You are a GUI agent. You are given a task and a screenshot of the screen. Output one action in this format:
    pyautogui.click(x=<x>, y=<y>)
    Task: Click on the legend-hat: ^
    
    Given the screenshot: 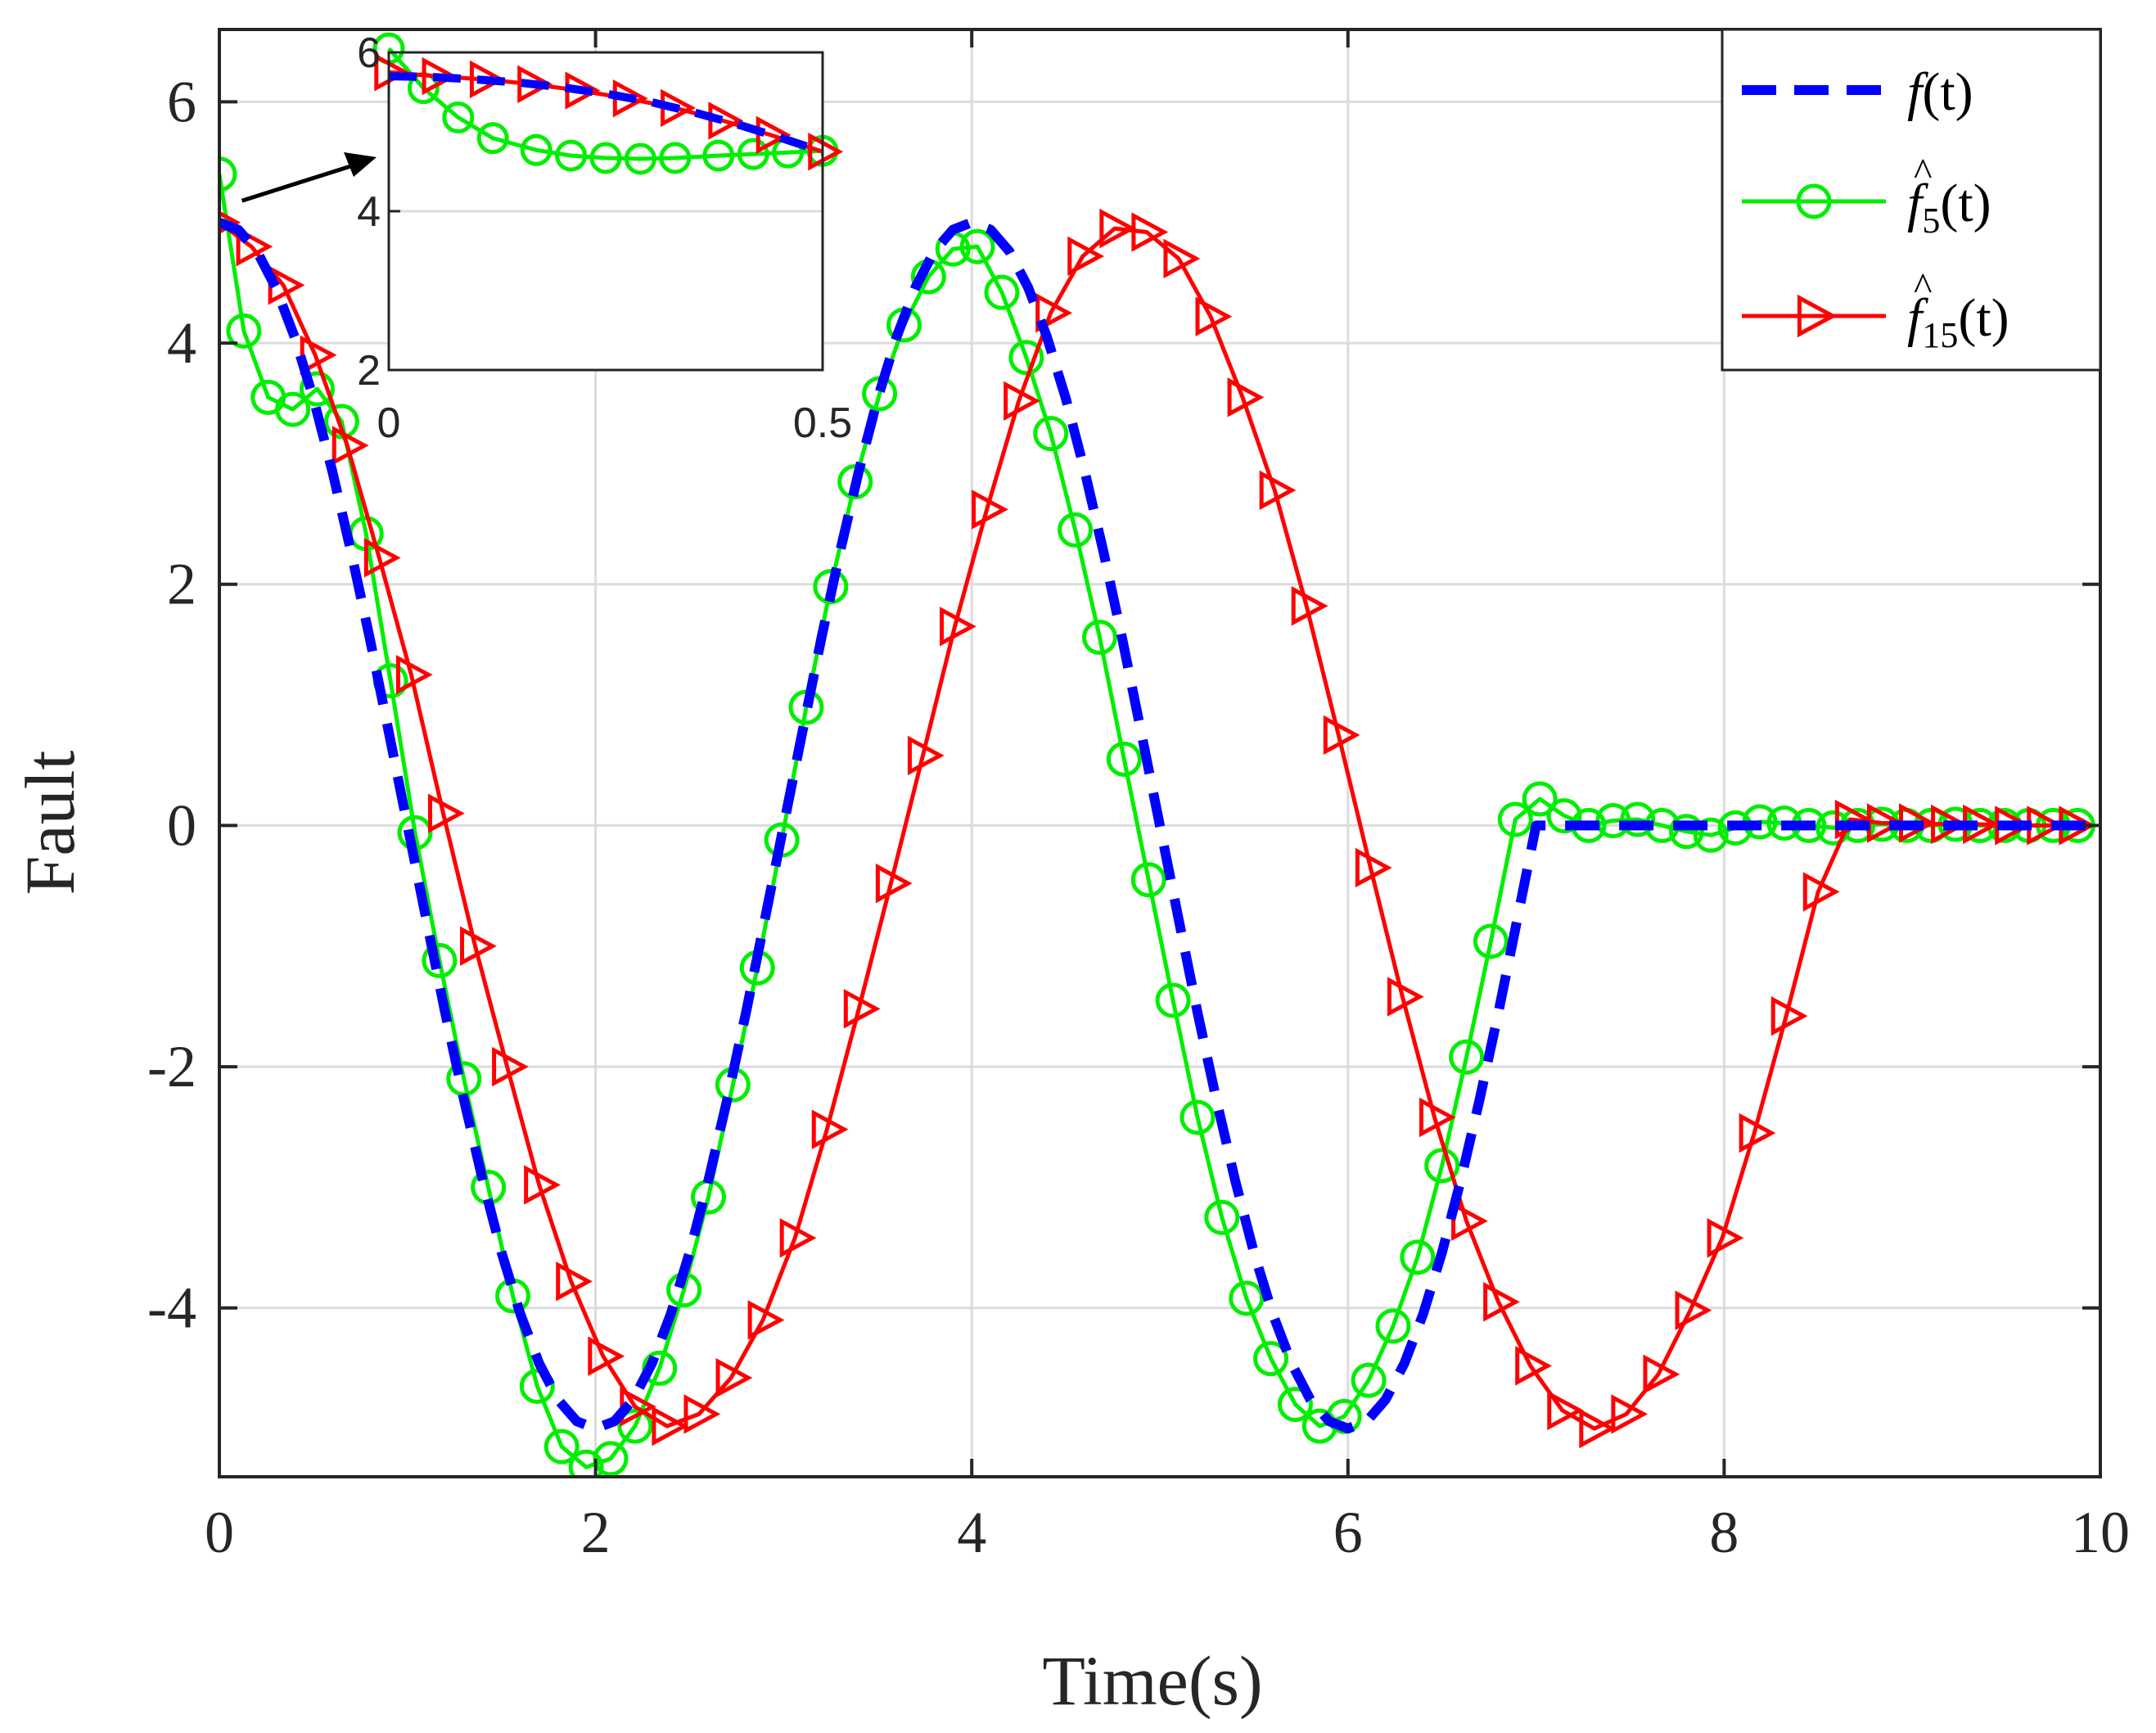 What is the action you would take?
    pyautogui.click(x=1924, y=287)
    